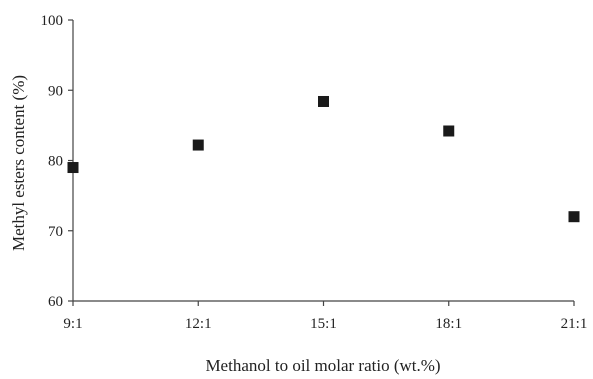 This screenshot has height=379, width=593. Describe the element at coordinates (18, 163) in the screenshot. I see `y-axis-title: Methyl esters content (%)` at that location.